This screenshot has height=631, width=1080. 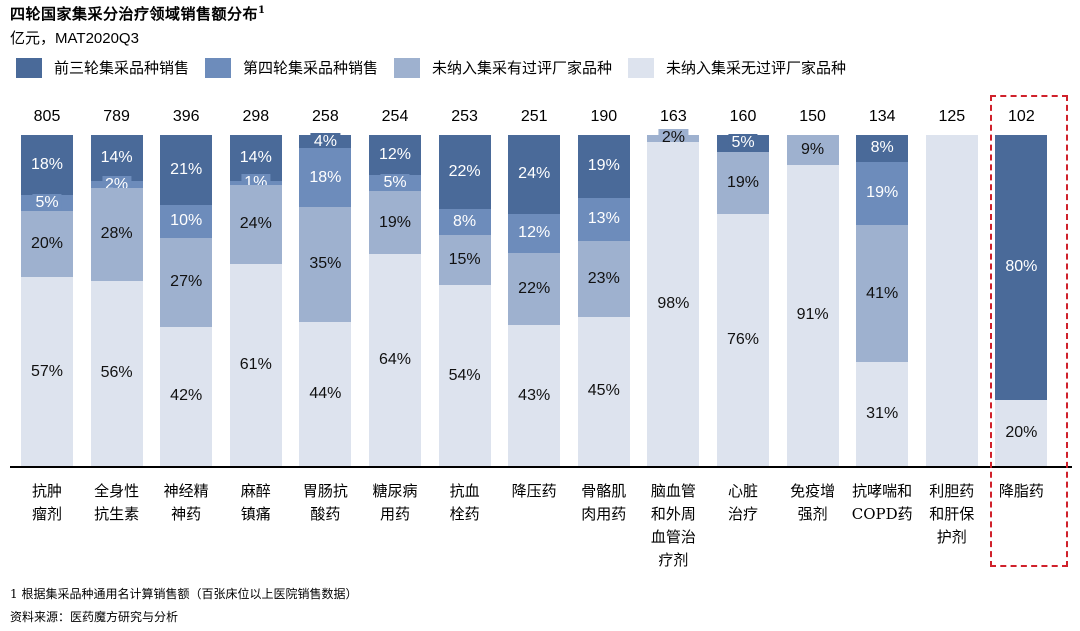 I want to click on bar-segment-series-4: 98%, so click(x=673, y=303).